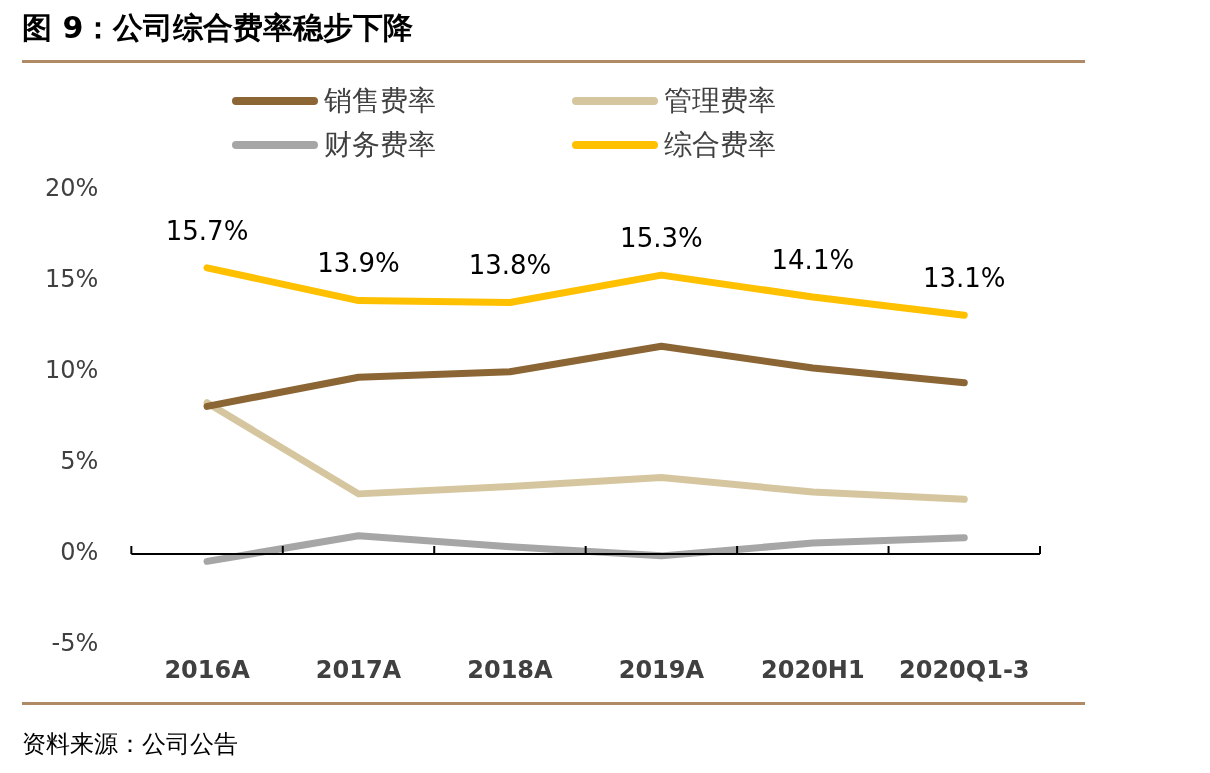 Image resolution: width=1210 pixels, height=773 pixels. Describe the element at coordinates (813, 259) in the screenshot. I see `data-label: 14.1%` at that location.